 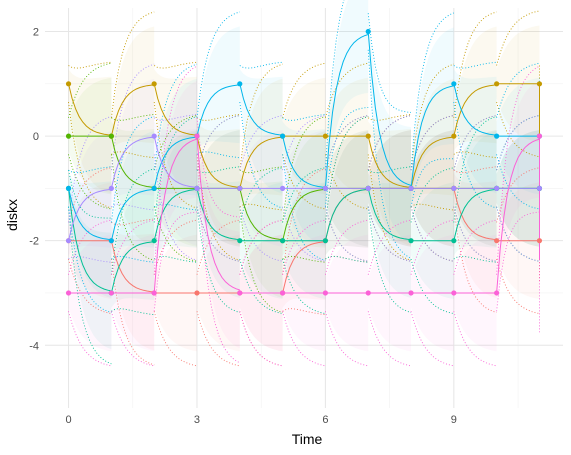 What do you see at coordinates (34, 346) in the screenshot?
I see `y-tick-label: -4` at bounding box center [34, 346].